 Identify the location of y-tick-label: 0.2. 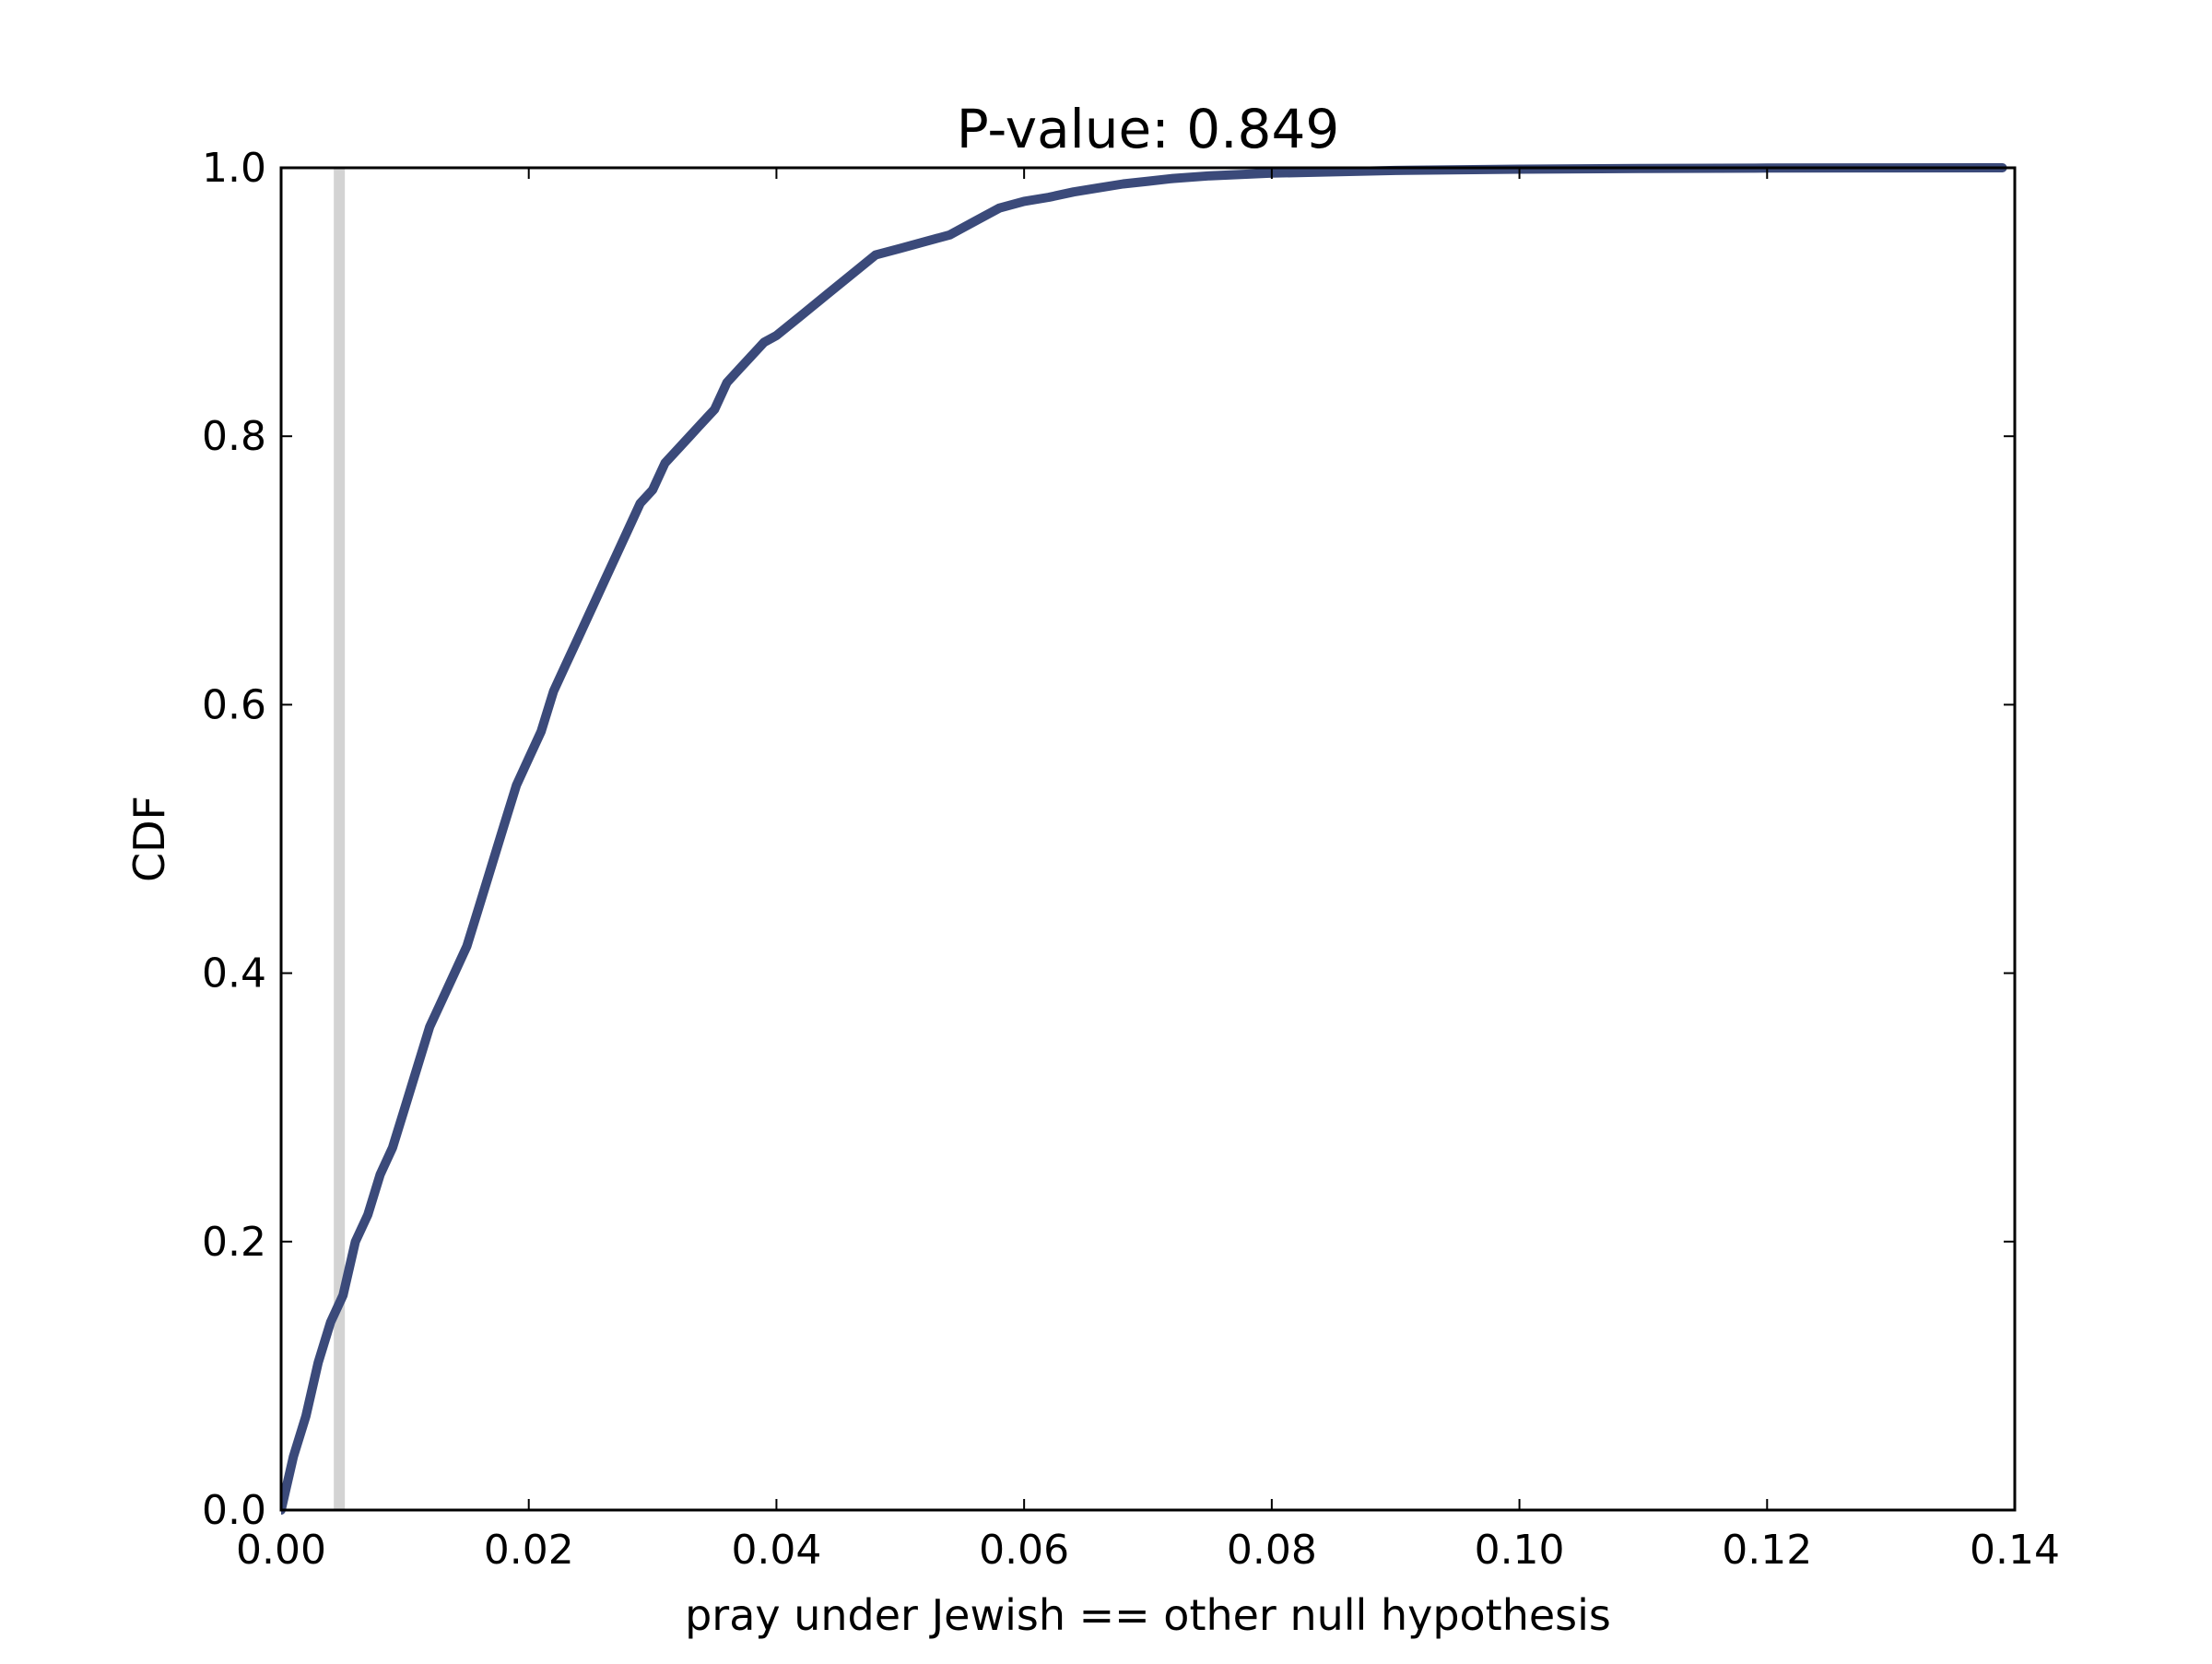
(234, 1242).